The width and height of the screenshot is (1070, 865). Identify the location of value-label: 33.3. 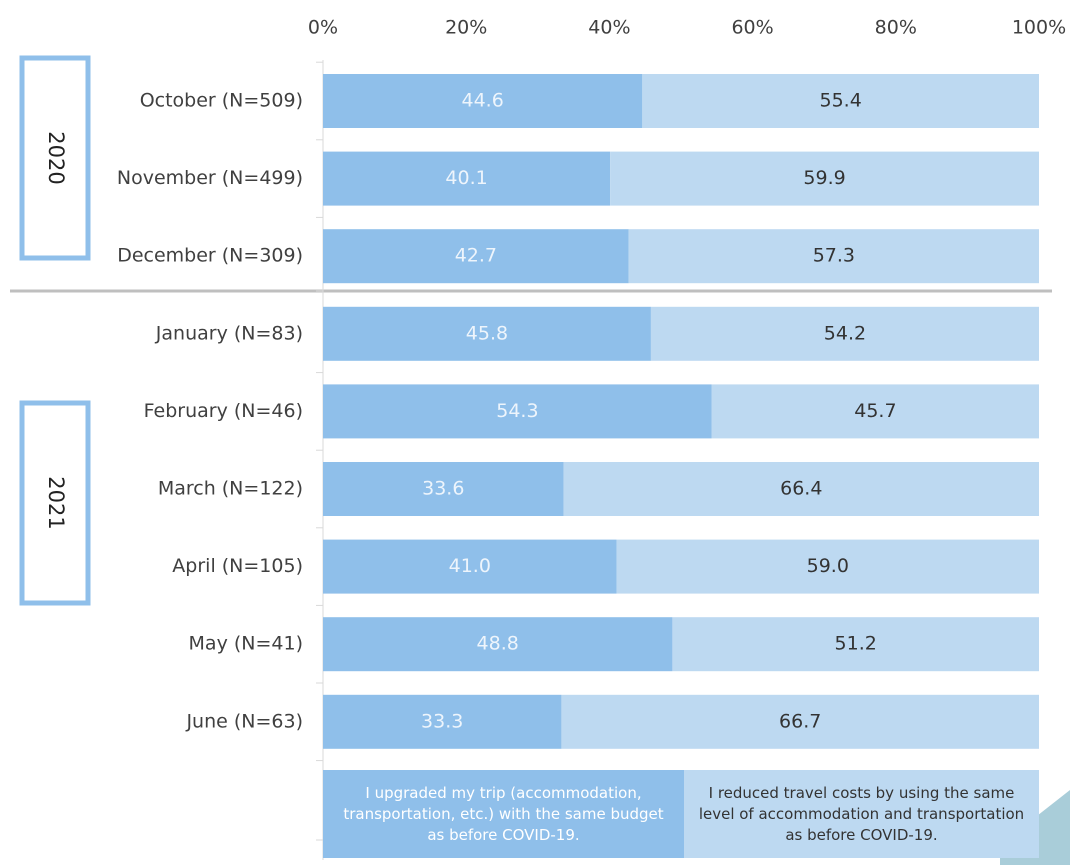
(442, 721).